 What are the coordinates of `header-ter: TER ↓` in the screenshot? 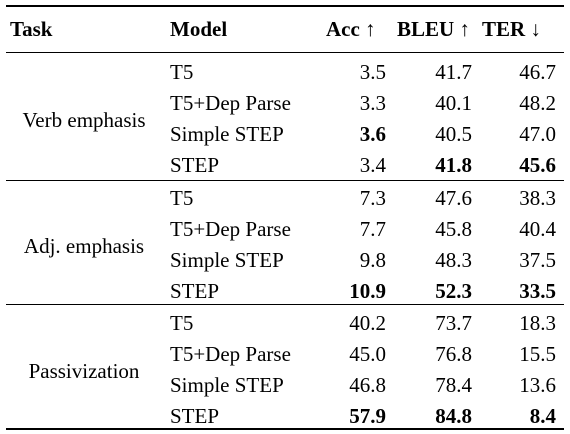 It's located at (511, 29).